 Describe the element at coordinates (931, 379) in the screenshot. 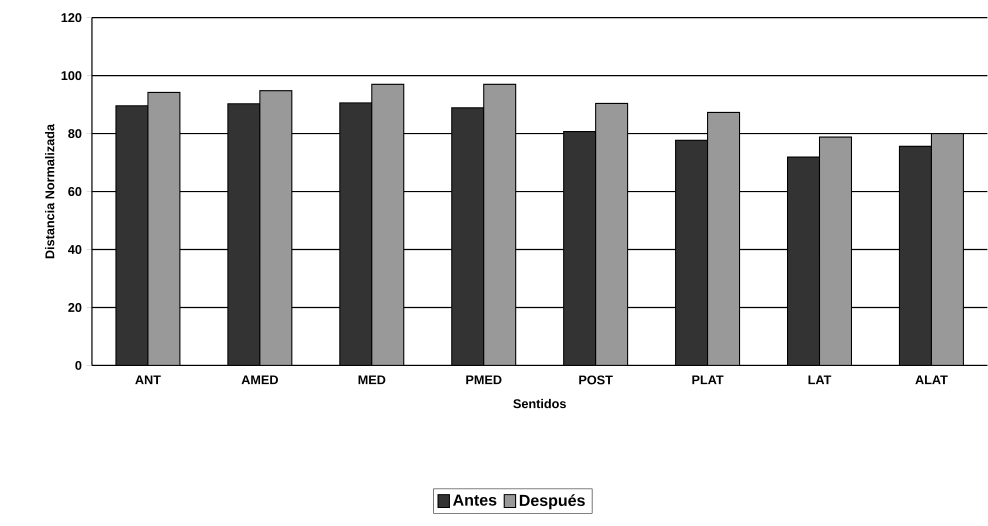

I see `x-tick-label: ALAT` at that location.